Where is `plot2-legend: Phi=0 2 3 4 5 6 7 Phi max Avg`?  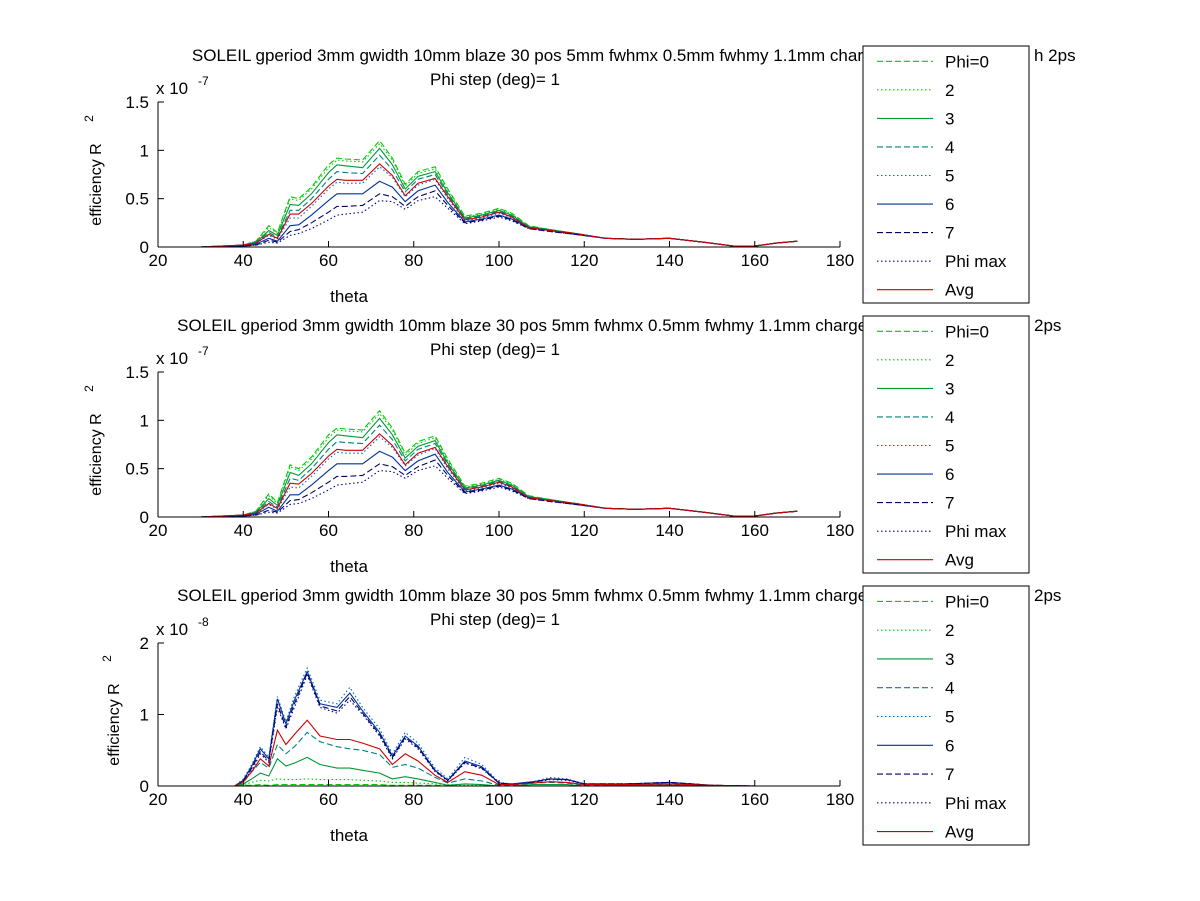 plot2-legend: Phi=0 2 3 4 5 6 7 Phi max Avg is located at coordinates (946, 444).